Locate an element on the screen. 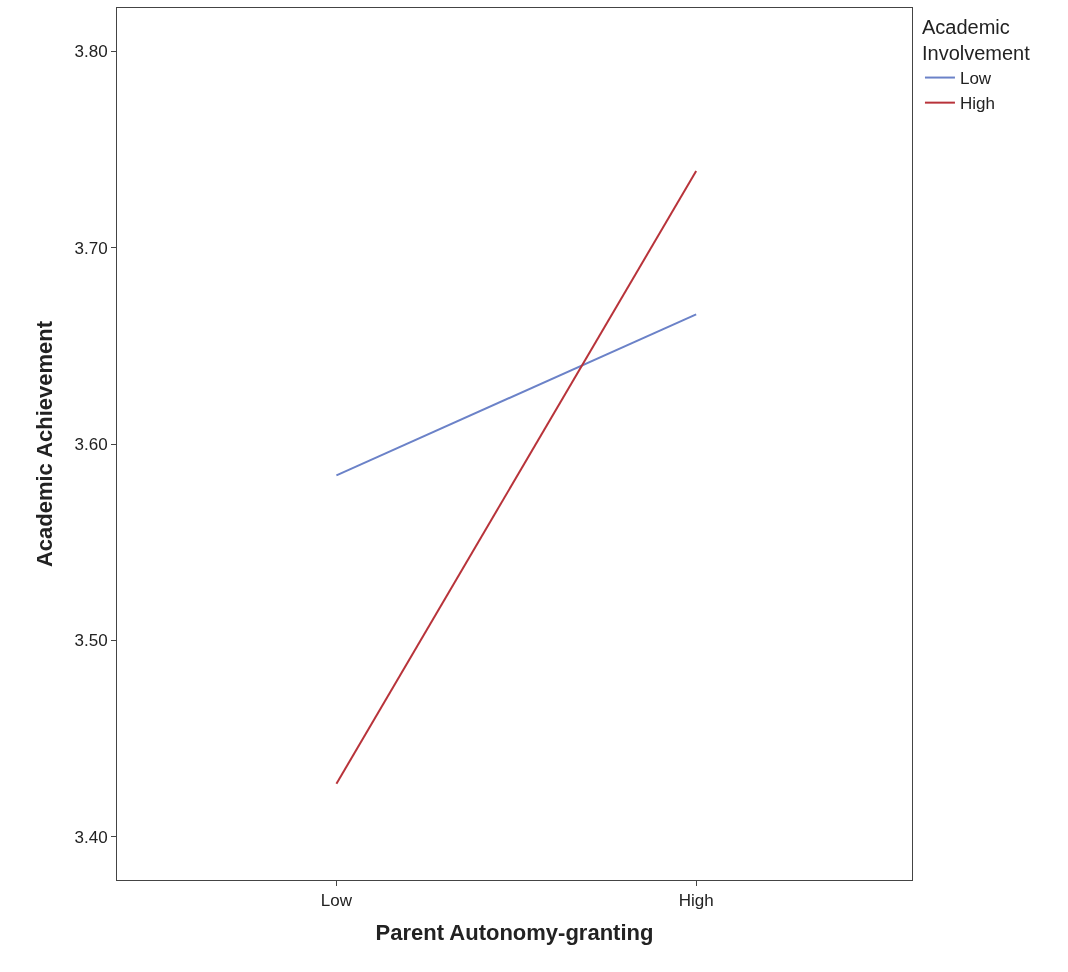 This screenshot has height=972, width=1068. legend-title: Academic Involvement is located at coordinates (976, 40).